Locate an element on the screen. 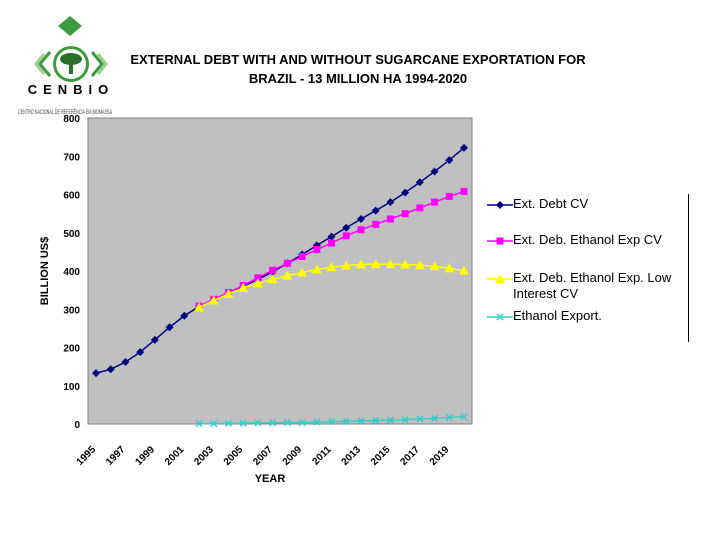 This screenshot has width=720, height=540. legend-label: Ext. Deb. Ethanol Exp CV is located at coordinates (587, 239).